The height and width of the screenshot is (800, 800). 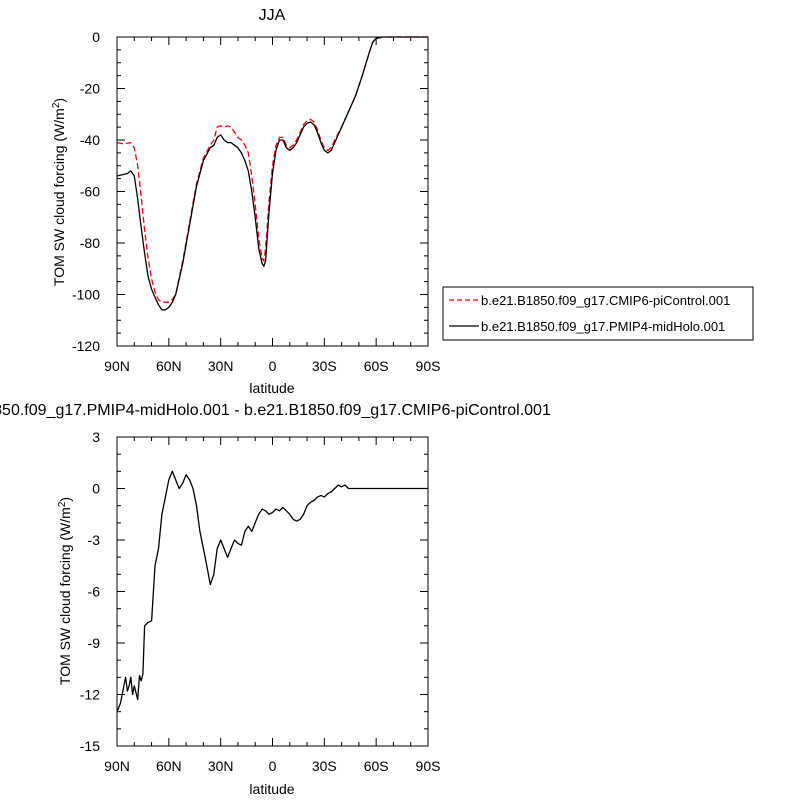 I want to click on series-layer, so click(x=272, y=173).